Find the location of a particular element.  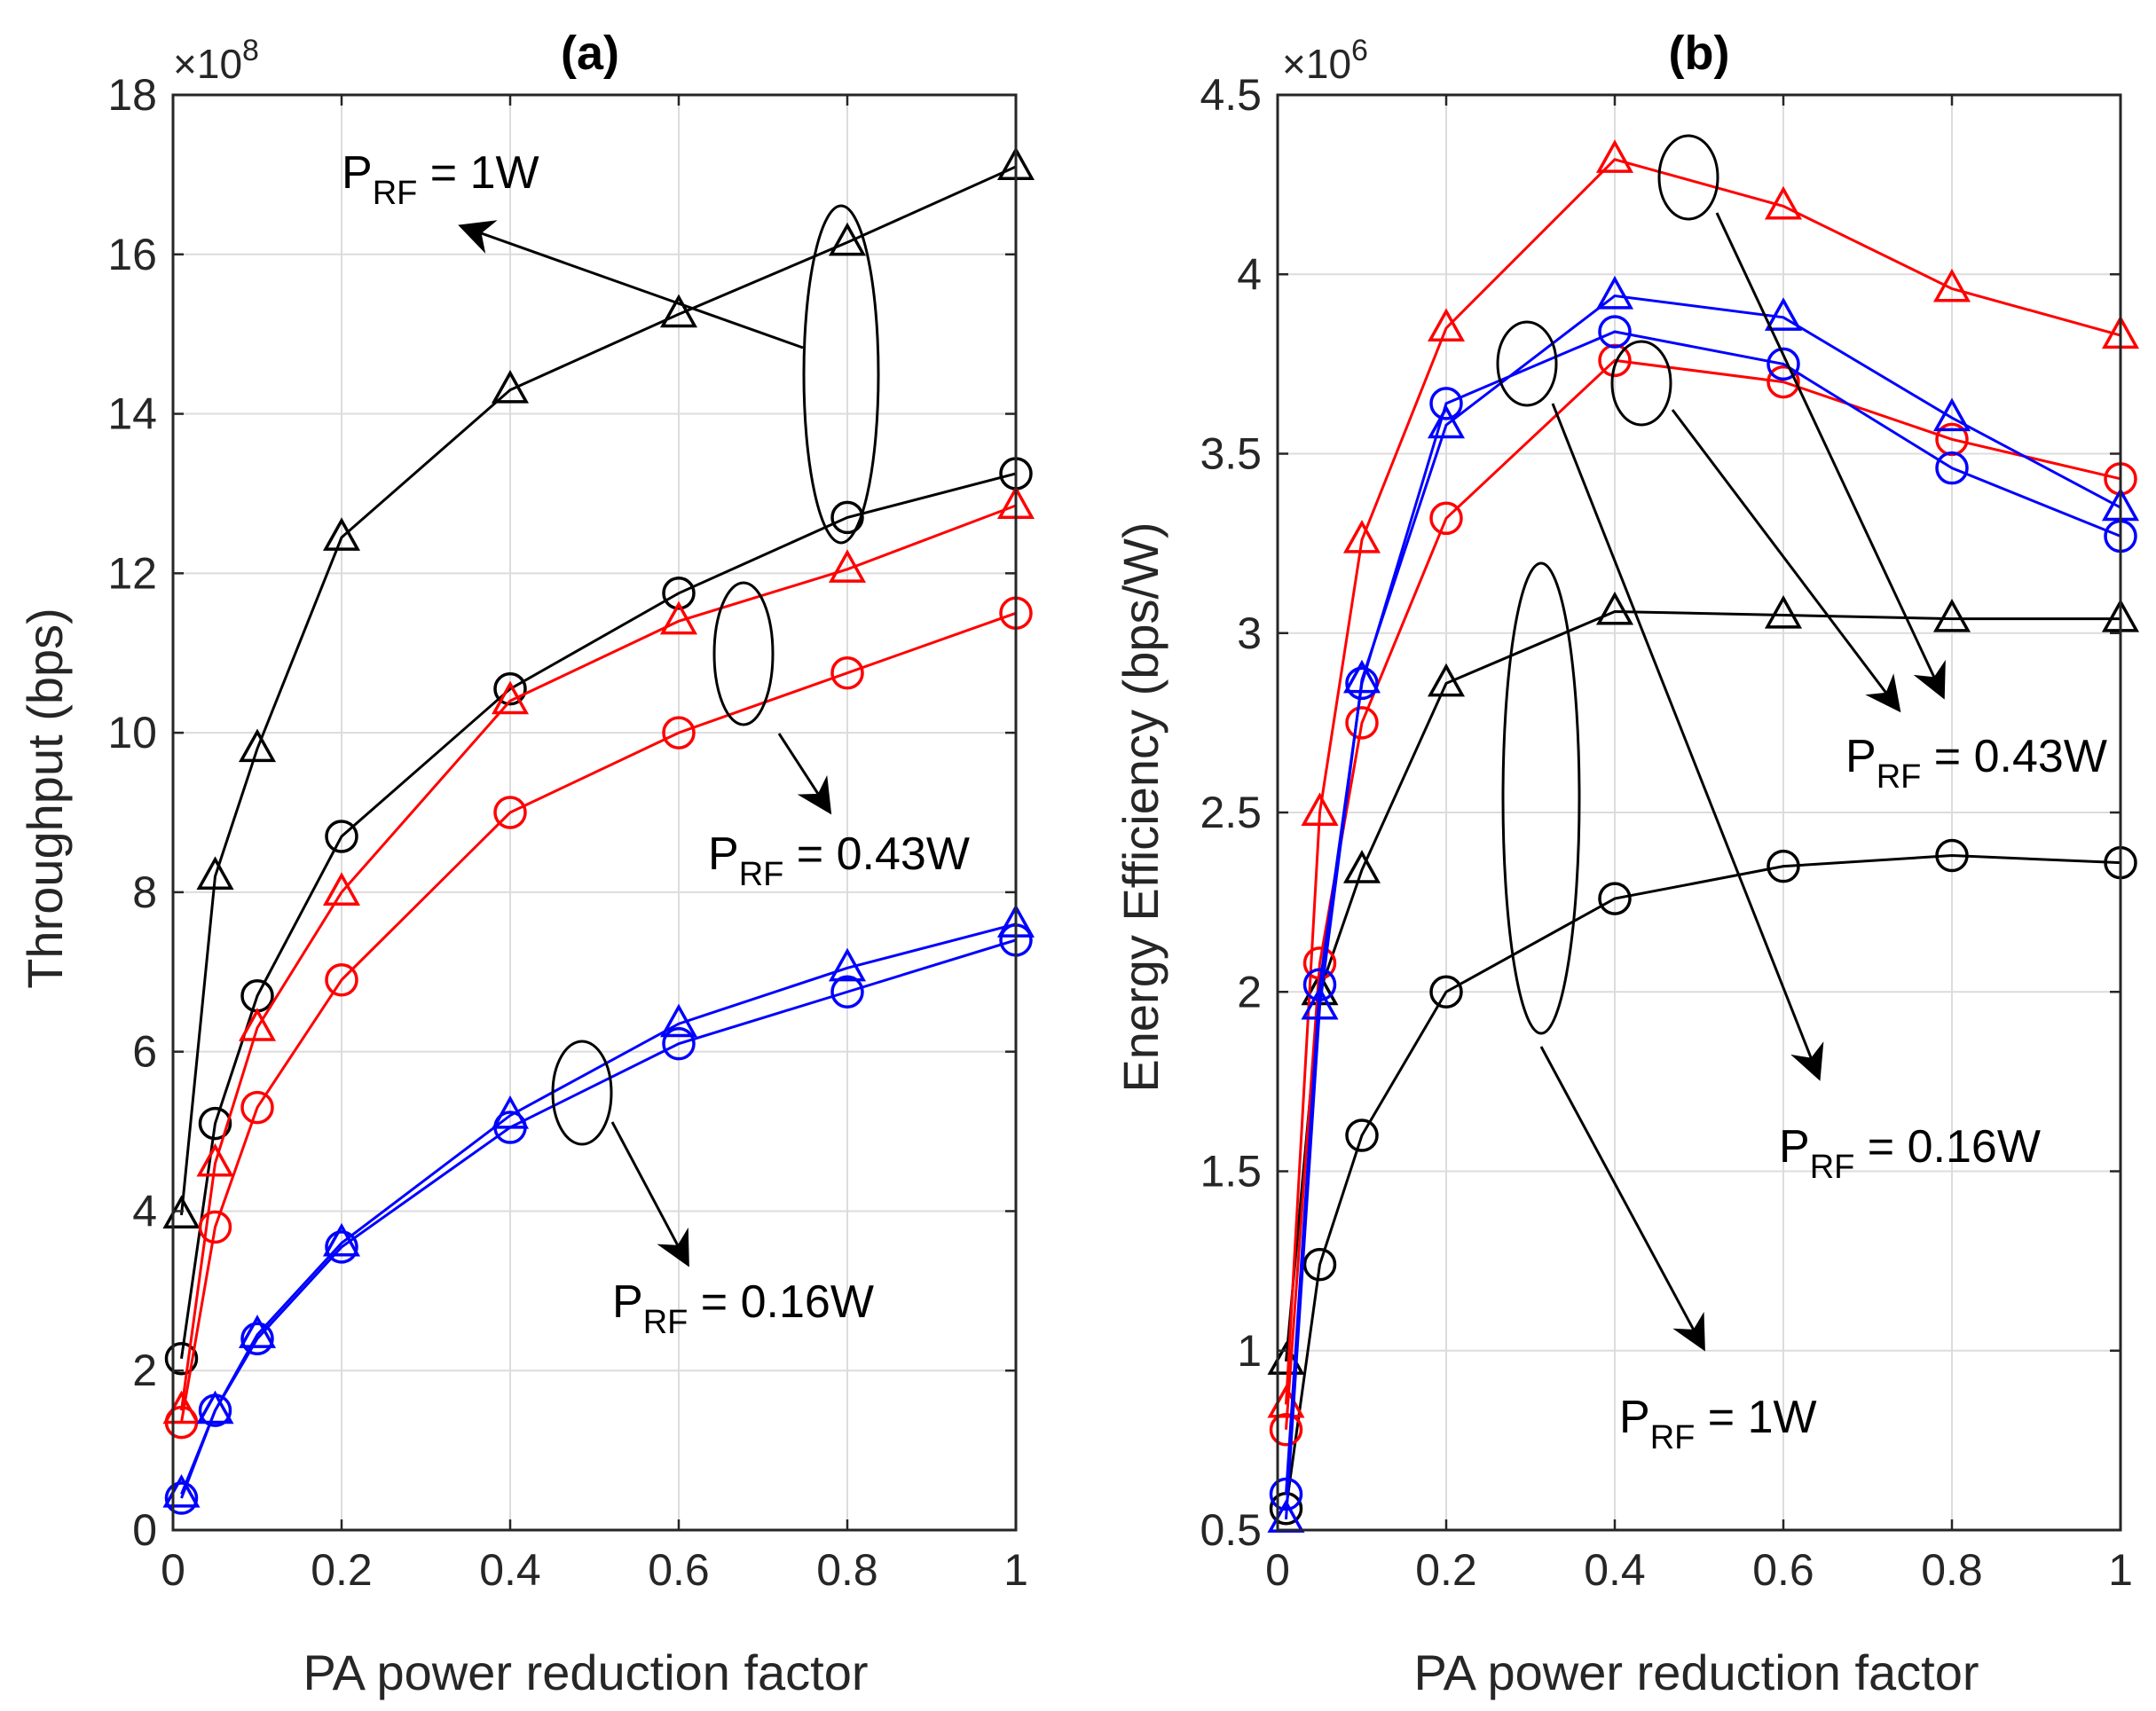

panel-b-y-tick-label: 1 is located at coordinates (1249, 1351).